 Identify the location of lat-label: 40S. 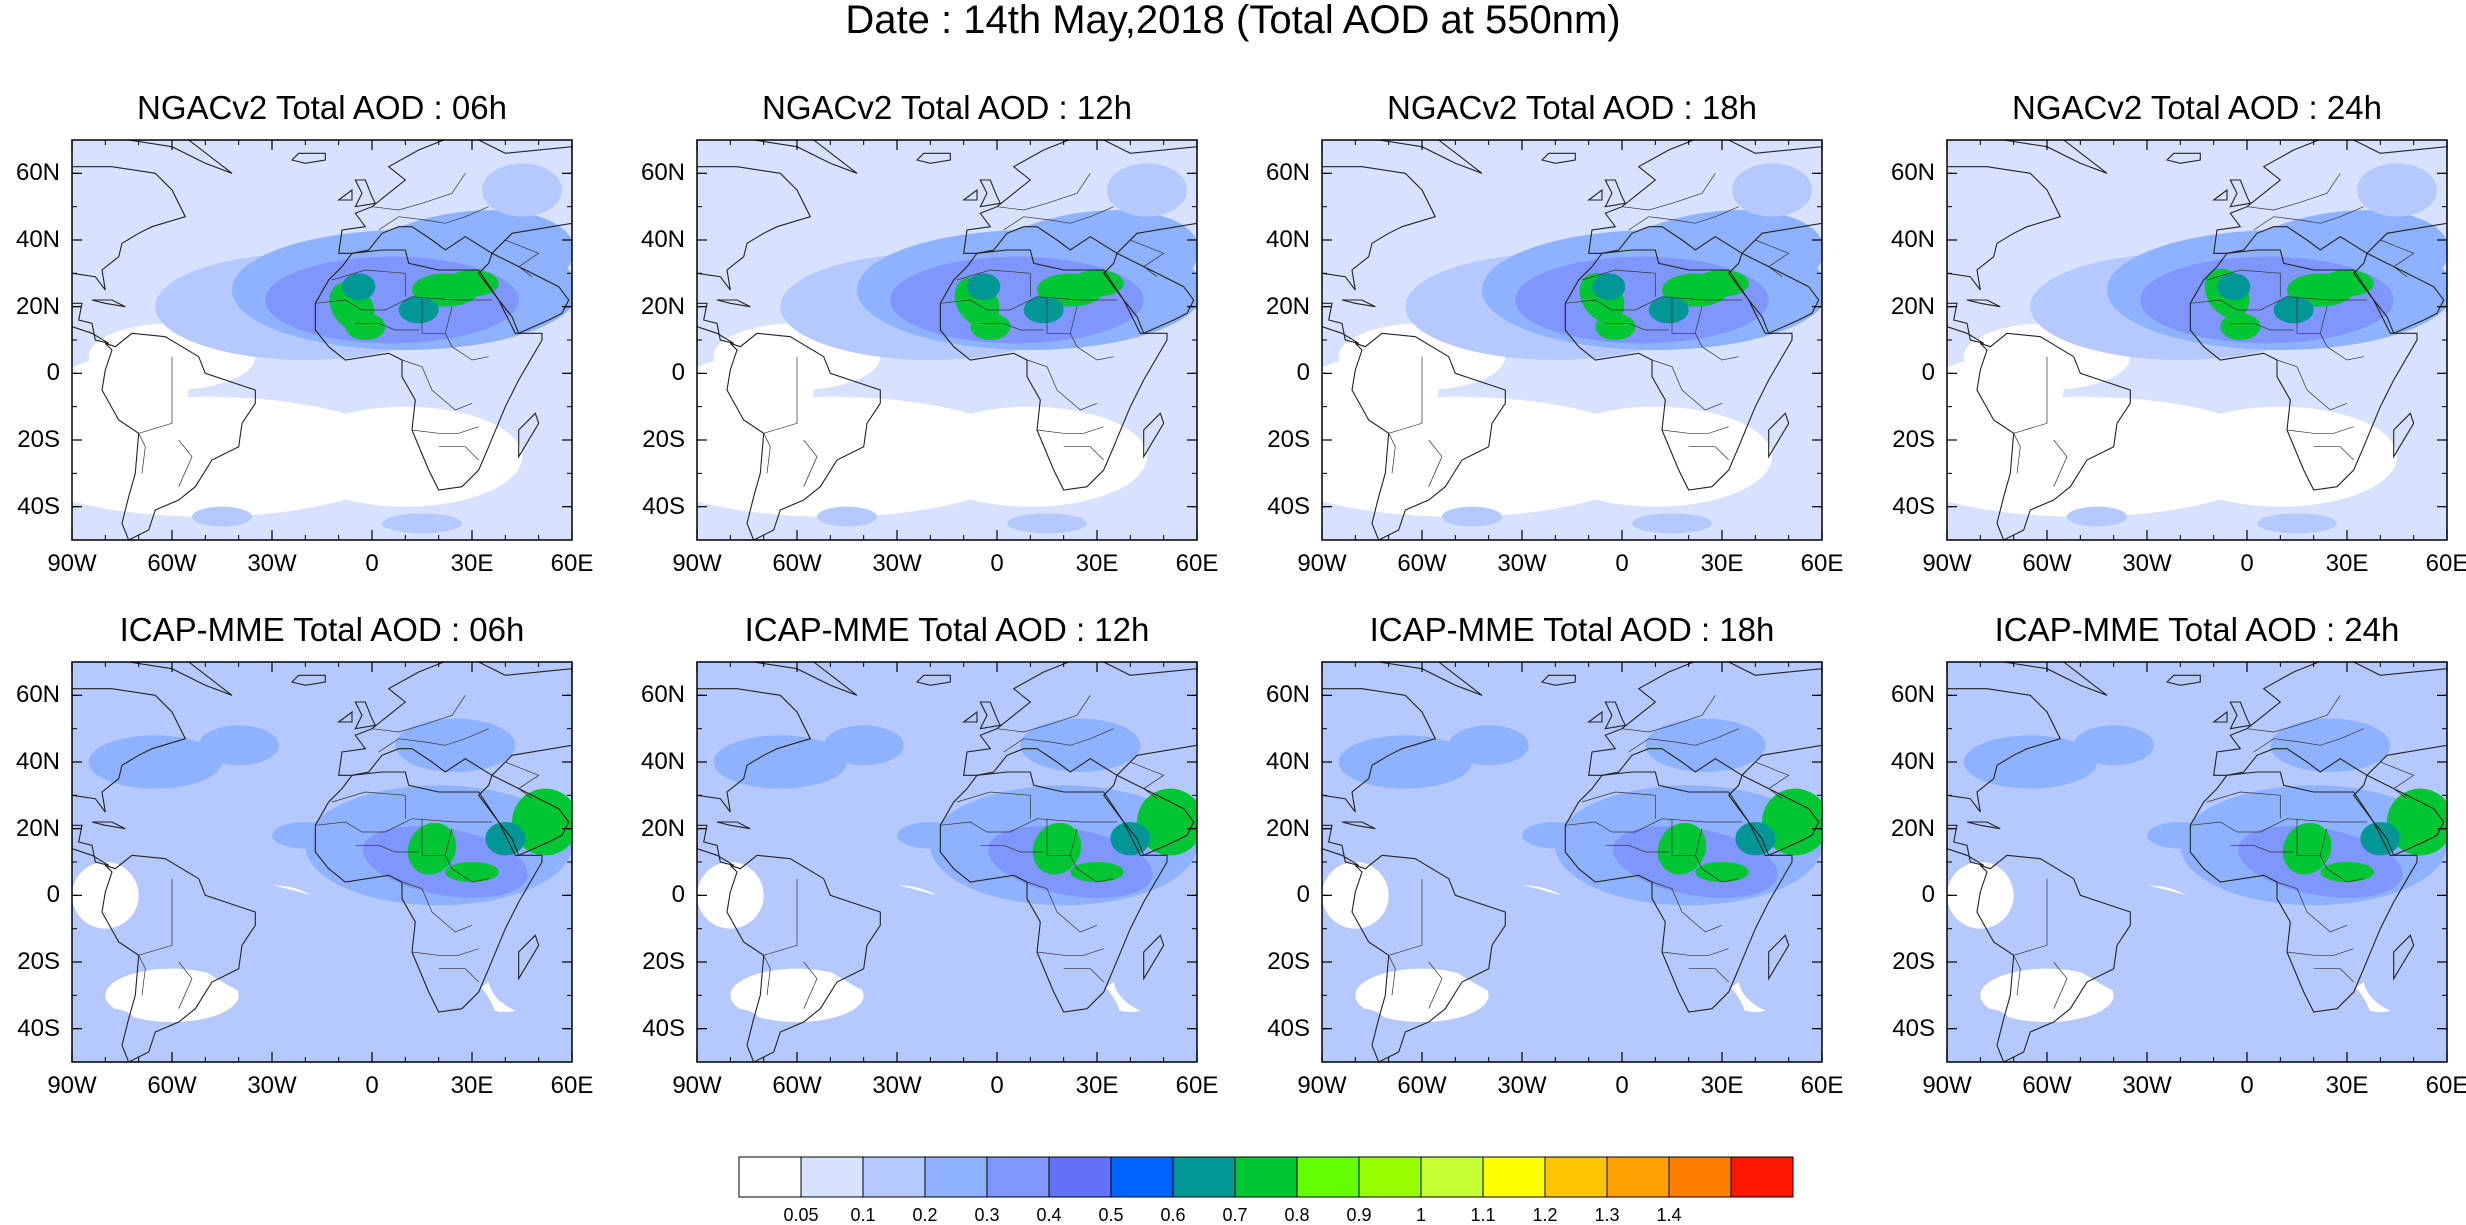
(1913, 506).